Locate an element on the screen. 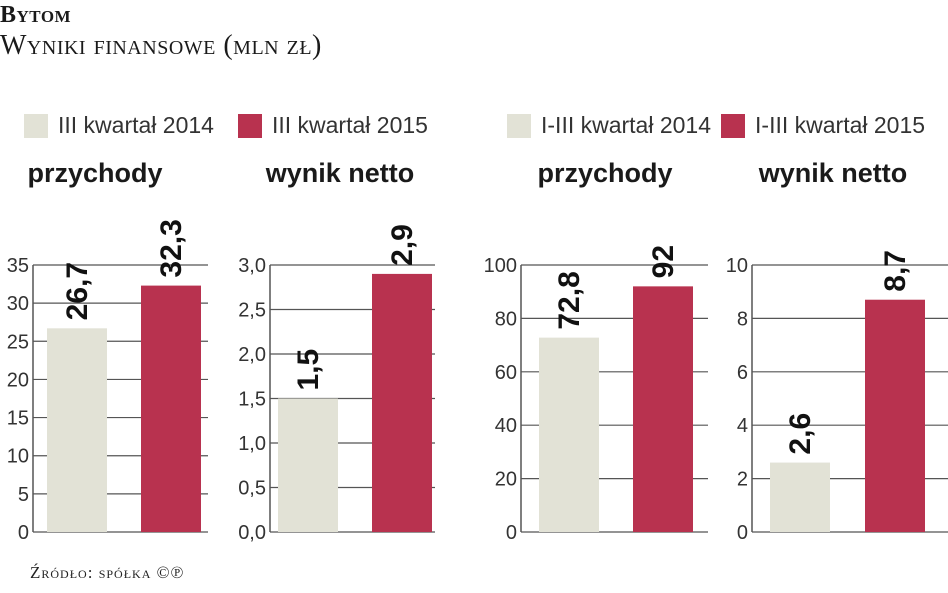  legend-item: III kwartał 2014 is located at coordinates (119, 125).